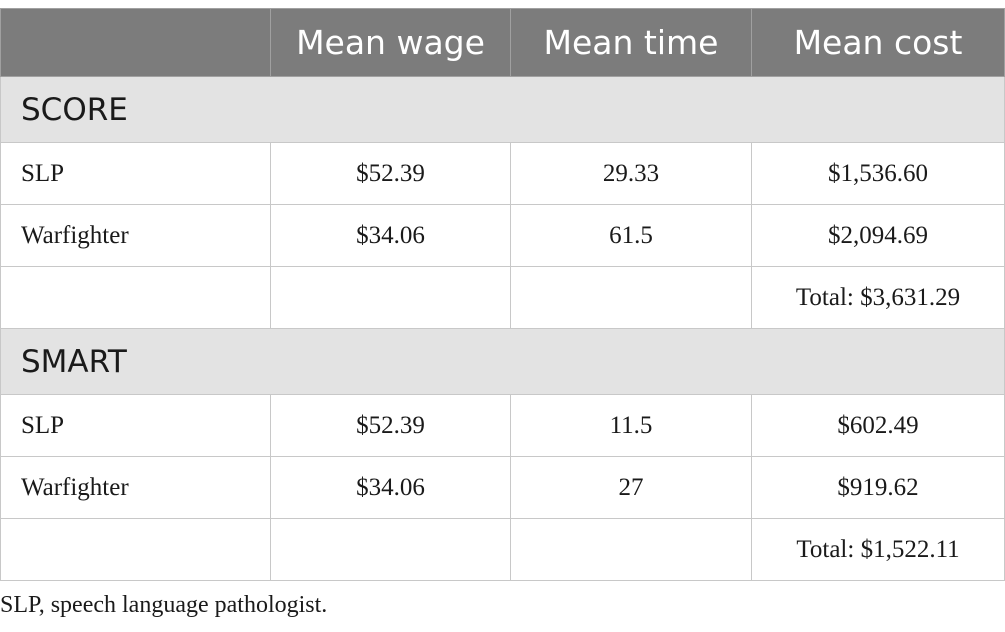 Image resolution: width=1005 pixels, height=632 pixels. What do you see at coordinates (878, 173) in the screenshot?
I see `mean-cost-cell: $1,536.60` at bounding box center [878, 173].